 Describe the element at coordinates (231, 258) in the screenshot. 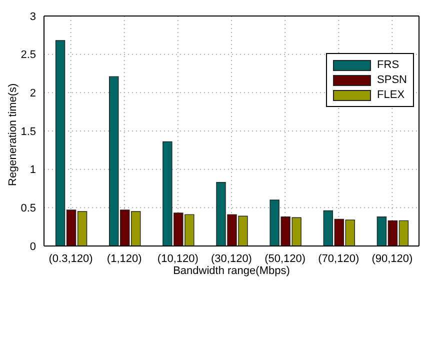

I see `x-tick-label: (30,120)` at that location.